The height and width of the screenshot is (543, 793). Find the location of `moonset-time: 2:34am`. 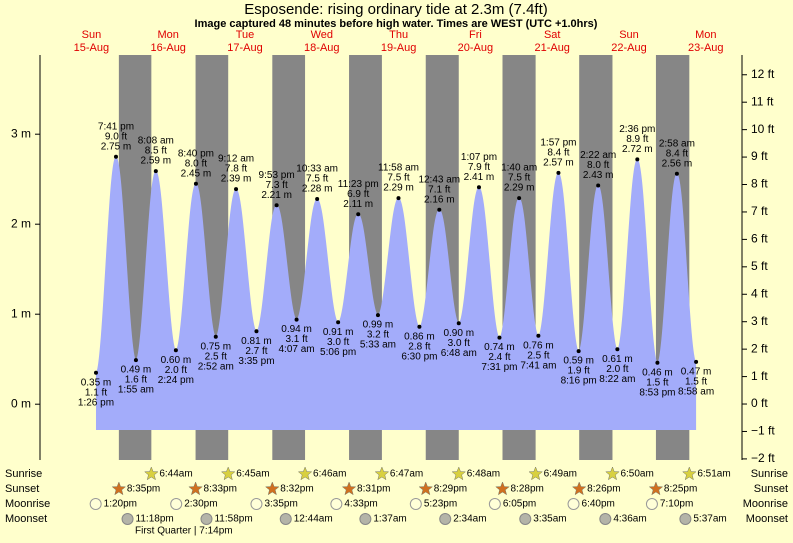

moonset-time: 2:34am is located at coordinates (469, 519).